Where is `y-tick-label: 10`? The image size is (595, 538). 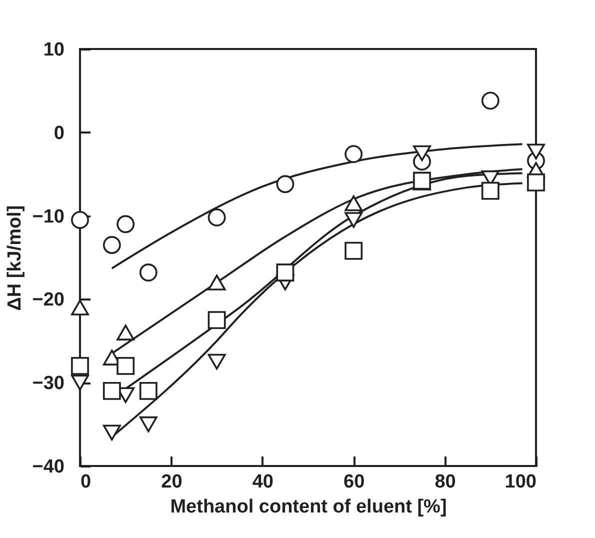
y-tick-label: 10 is located at coordinates (53, 50).